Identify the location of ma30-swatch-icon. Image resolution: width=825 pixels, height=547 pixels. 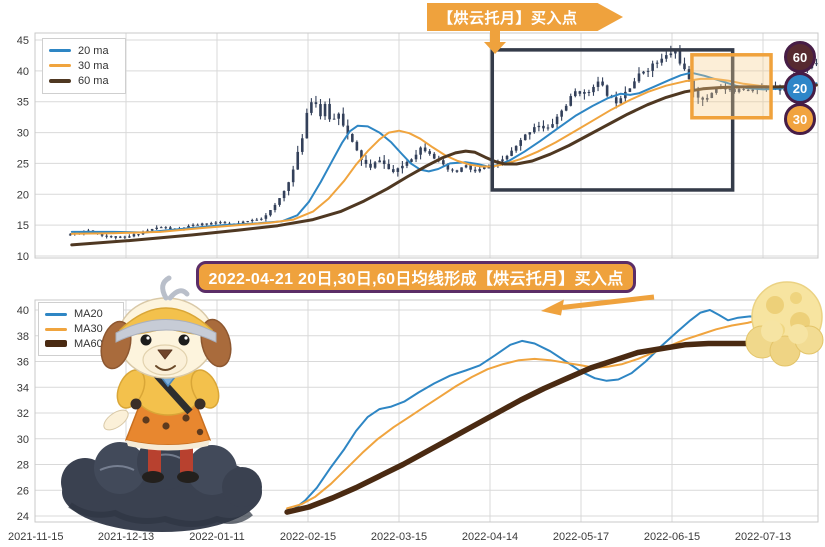
(56, 329).